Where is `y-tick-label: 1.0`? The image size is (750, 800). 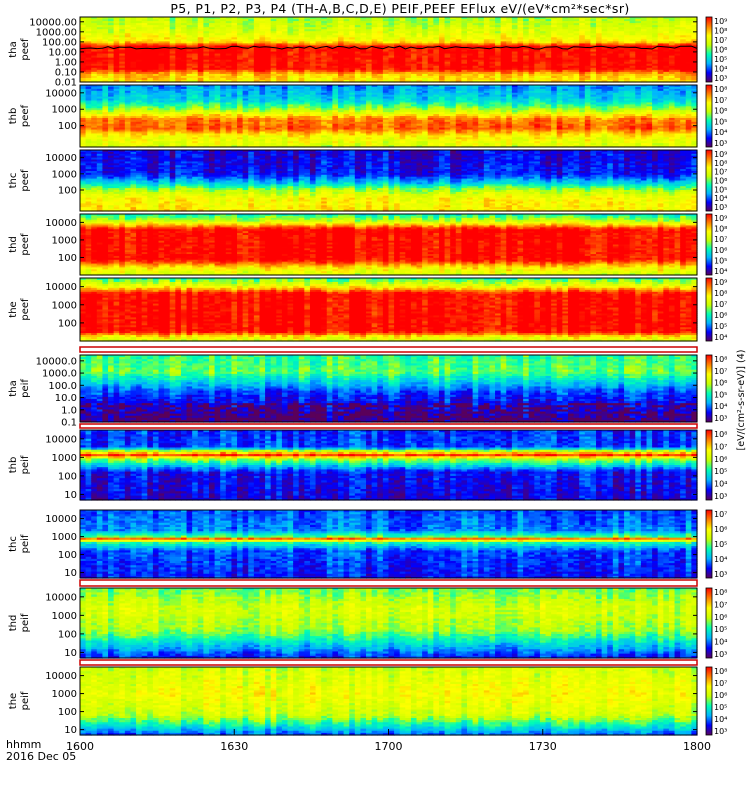 y-tick-label: 1.0 is located at coordinates (69, 410).